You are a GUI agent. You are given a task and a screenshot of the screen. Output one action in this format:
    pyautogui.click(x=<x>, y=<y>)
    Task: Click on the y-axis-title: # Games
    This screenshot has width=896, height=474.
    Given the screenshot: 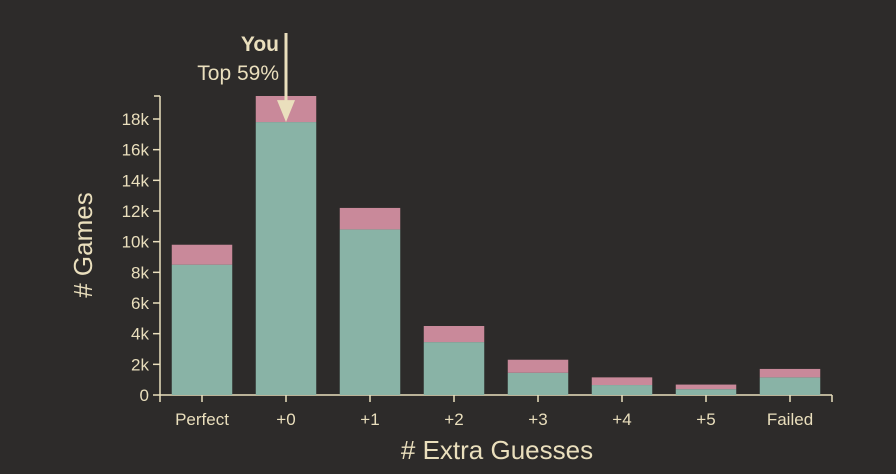 What is the action you would take?
    pyautogui.click(x=83, y=245)
    